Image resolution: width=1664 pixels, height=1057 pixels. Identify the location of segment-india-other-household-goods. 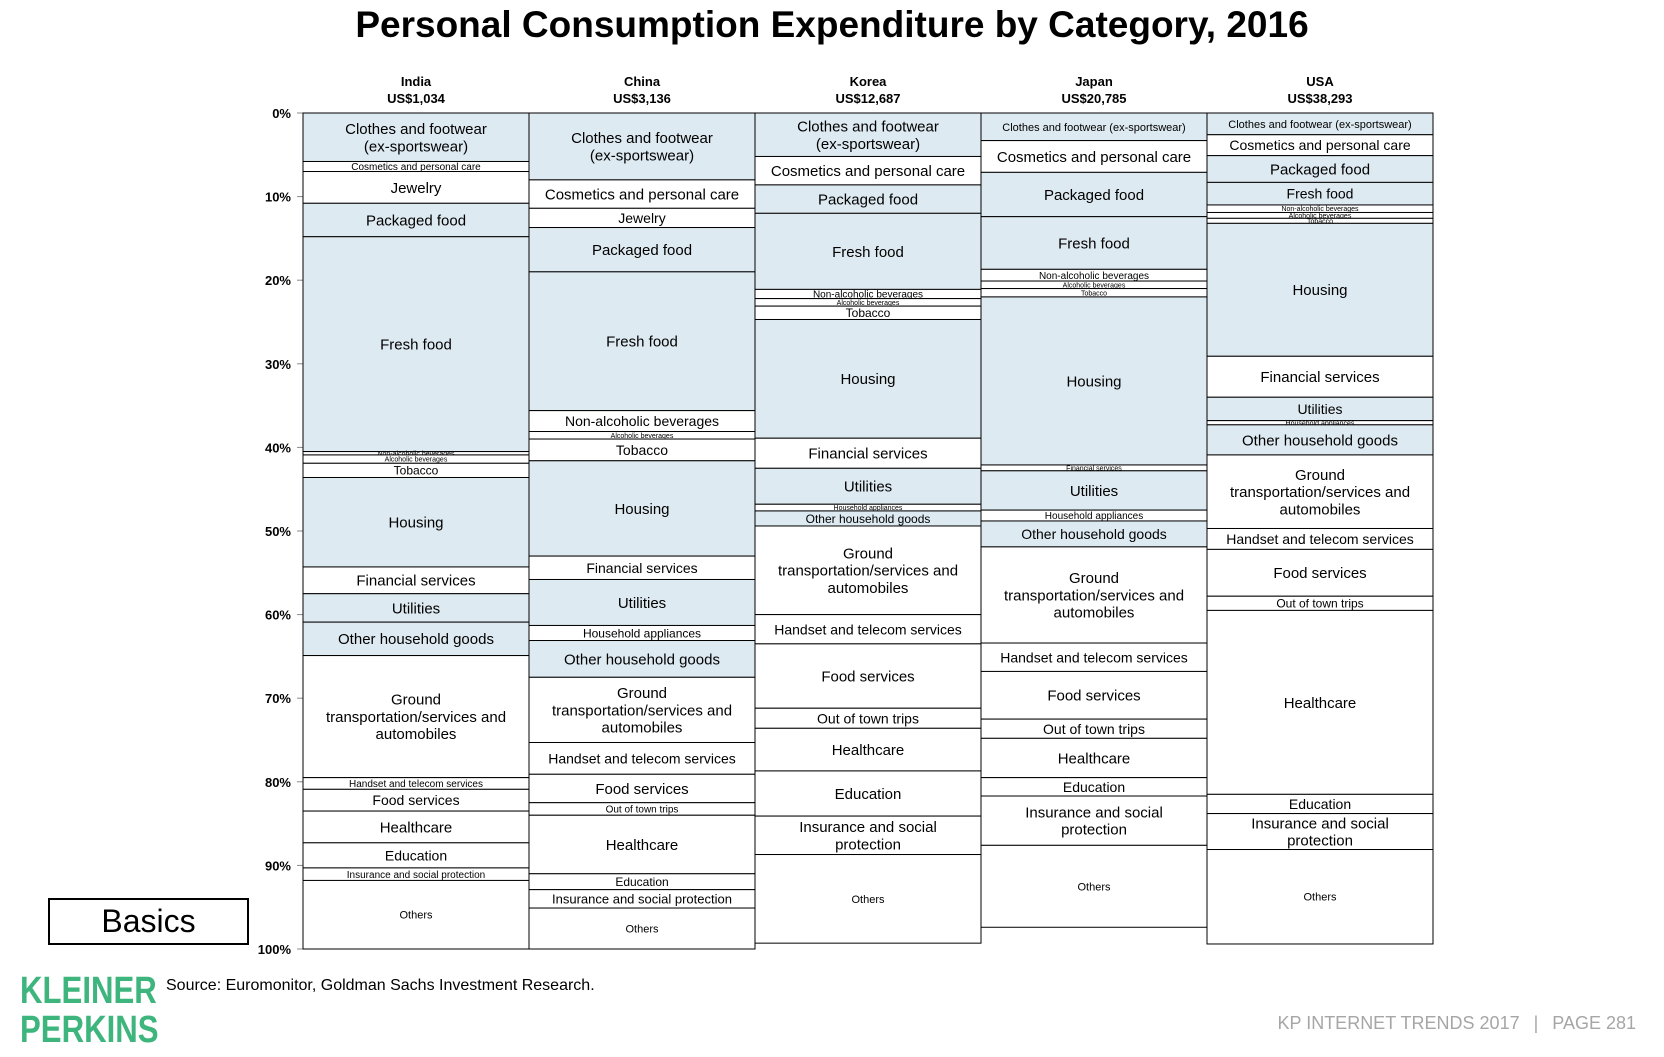
(416, 639).